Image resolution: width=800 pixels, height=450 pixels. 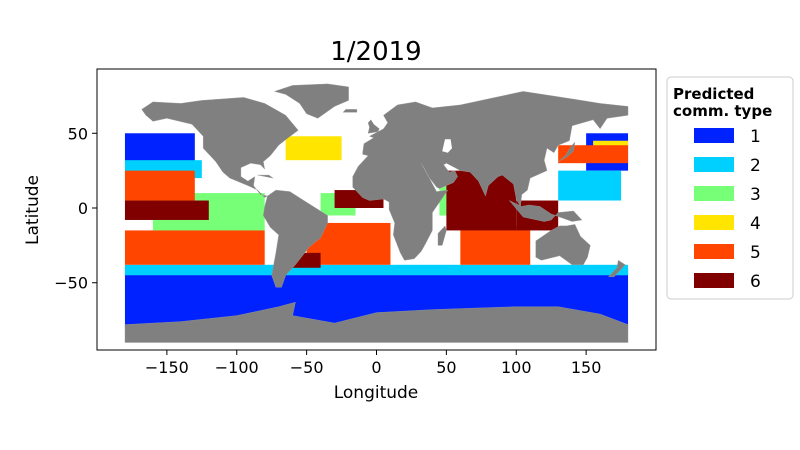 I want to click on x-axis: −150 −100 −50 0 50 100 150, so click(x=373, y=363).